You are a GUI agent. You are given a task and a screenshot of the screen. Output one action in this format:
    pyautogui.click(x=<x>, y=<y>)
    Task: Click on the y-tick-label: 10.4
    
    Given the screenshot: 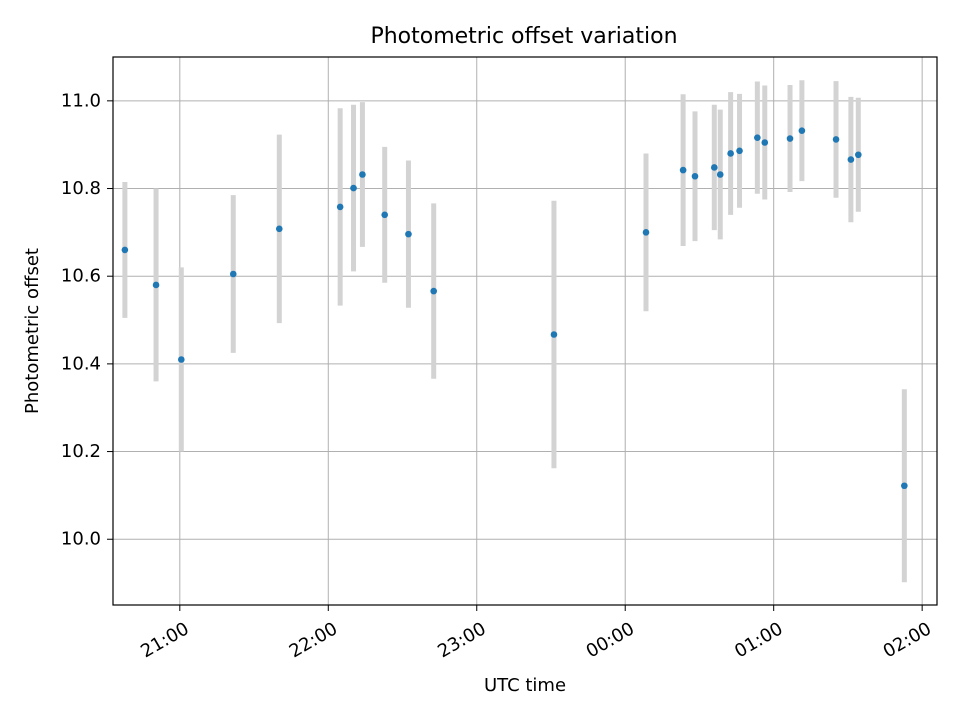 What is the action you would take?
    pyautogui.click(x=81, y=363)
    